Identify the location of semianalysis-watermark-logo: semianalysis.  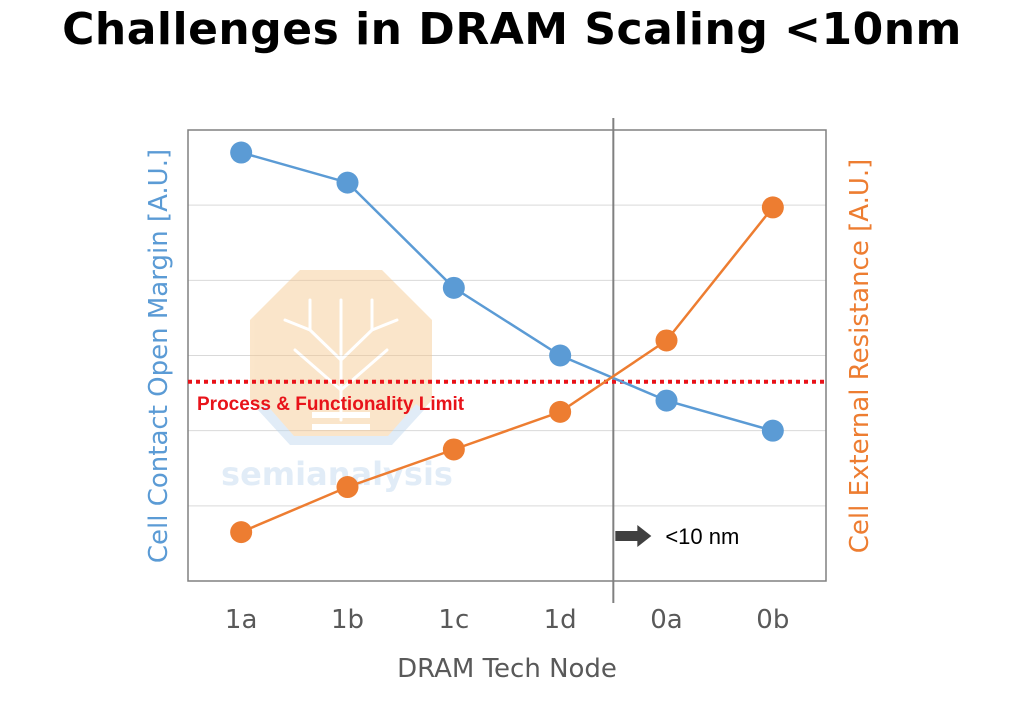
(337, 381).